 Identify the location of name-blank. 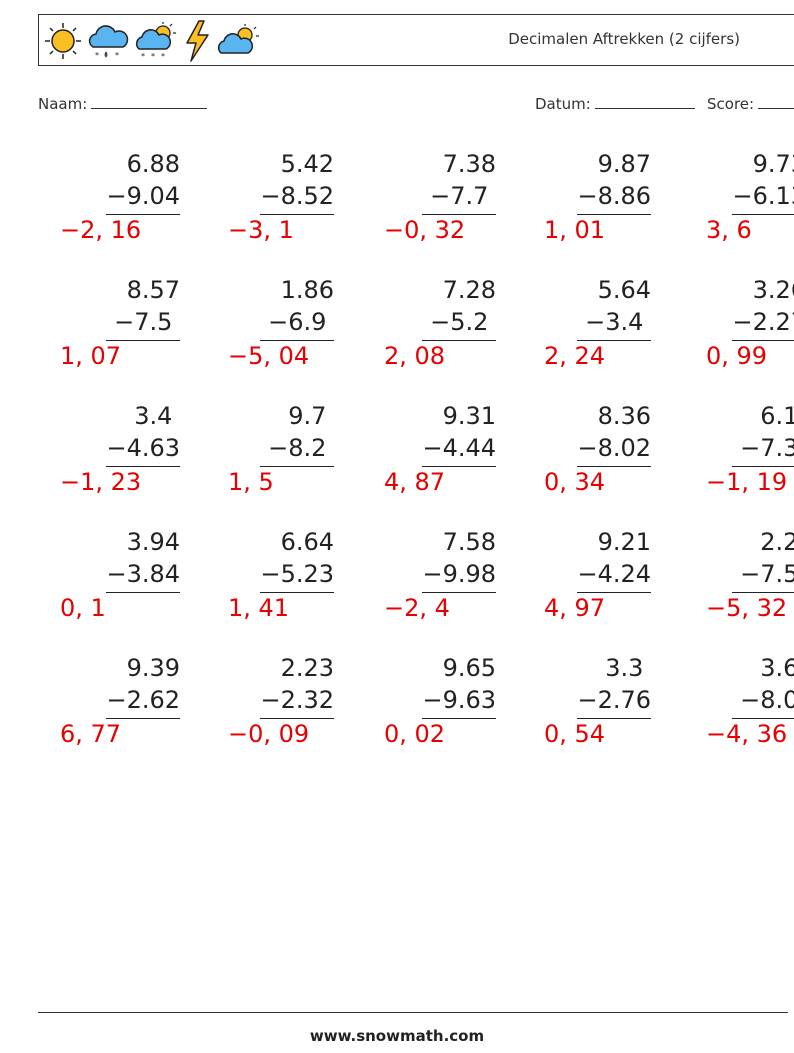
(149, 101).